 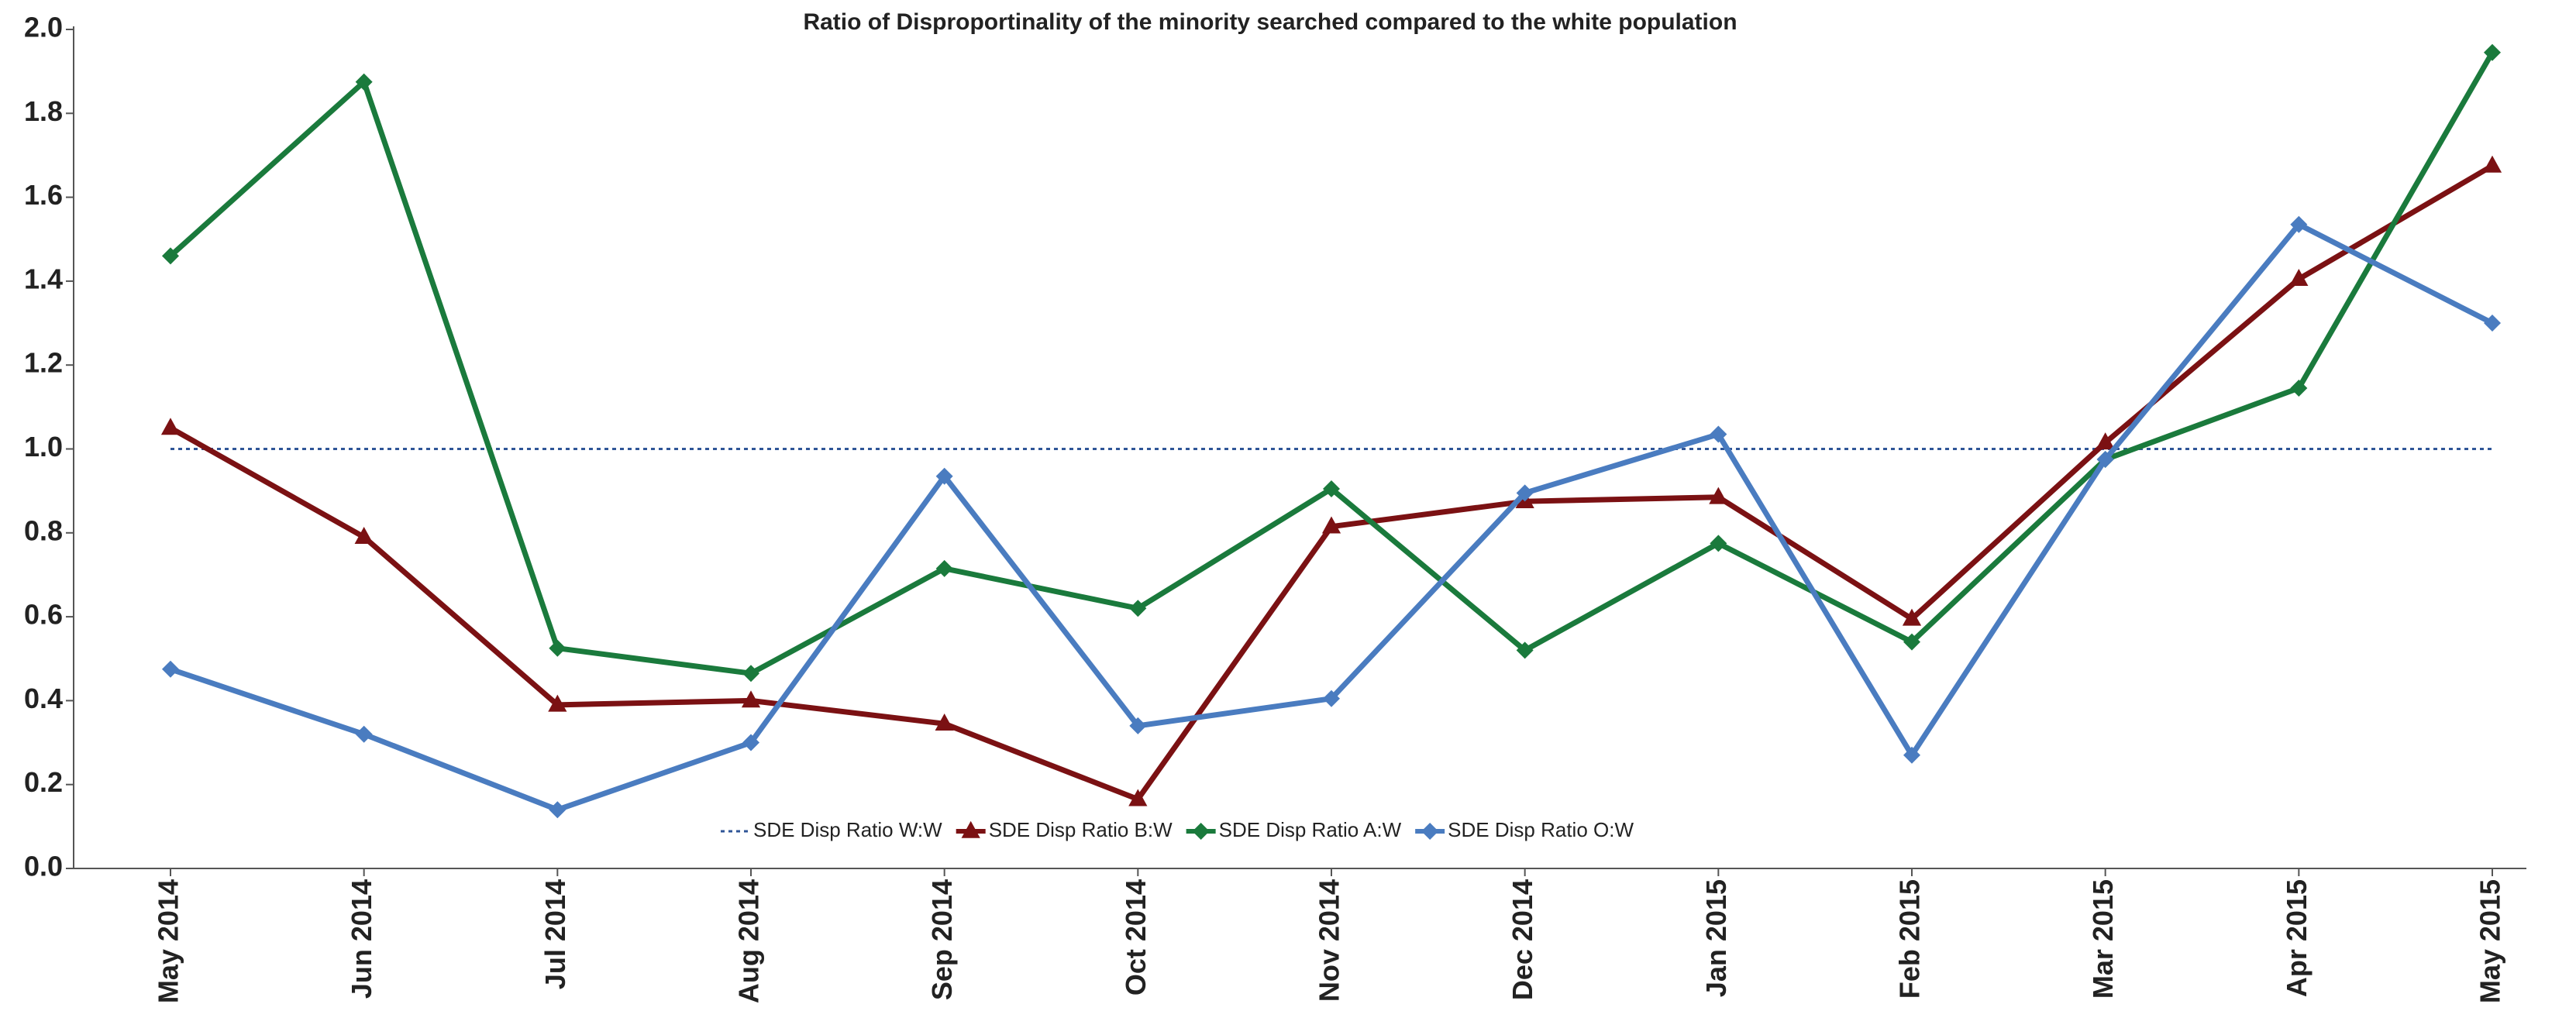 What do you see at coordinates (2490, 941) in the screenshot?
I see `x-tick-label: May 2015` at bounding box center [2490, 941].